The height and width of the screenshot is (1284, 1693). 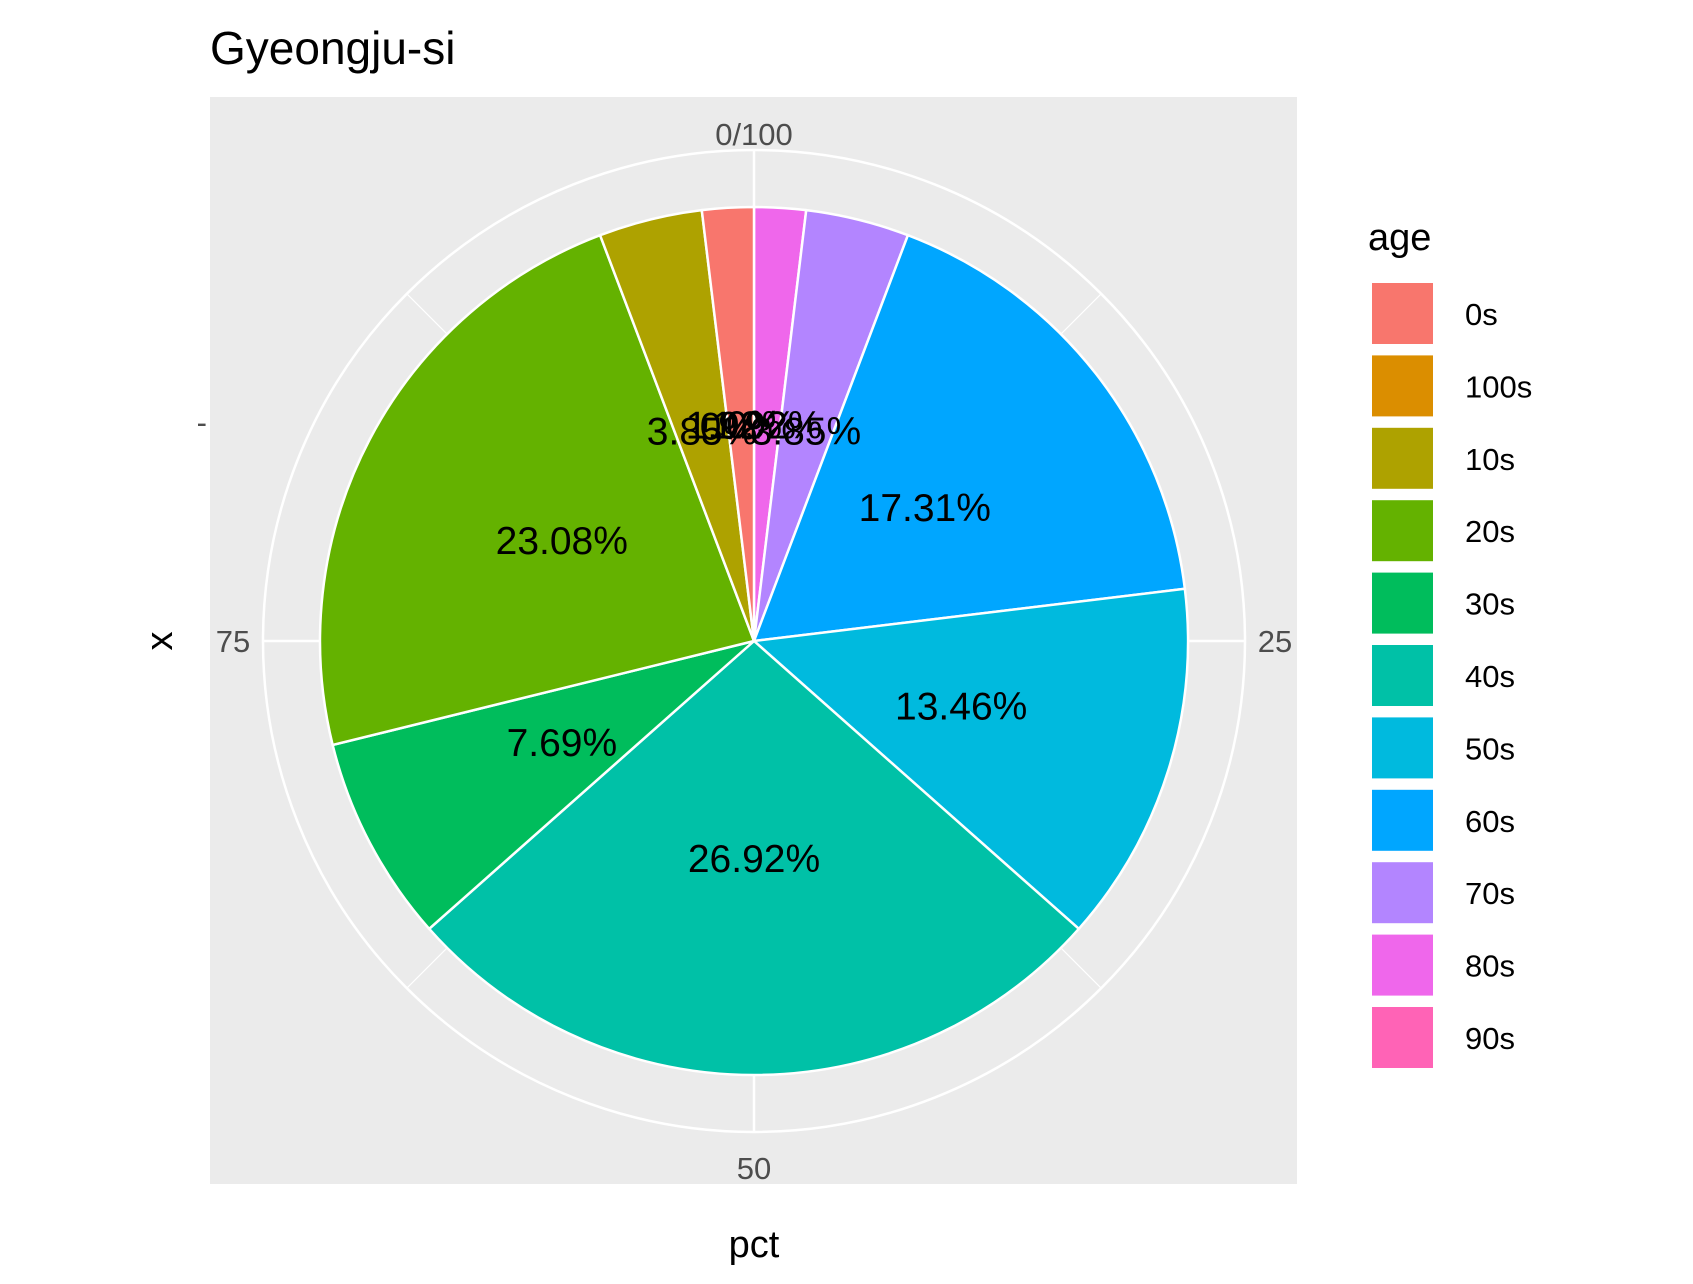 I want to click on data-label-60s: 17.31%, so click(x=925, y=508).